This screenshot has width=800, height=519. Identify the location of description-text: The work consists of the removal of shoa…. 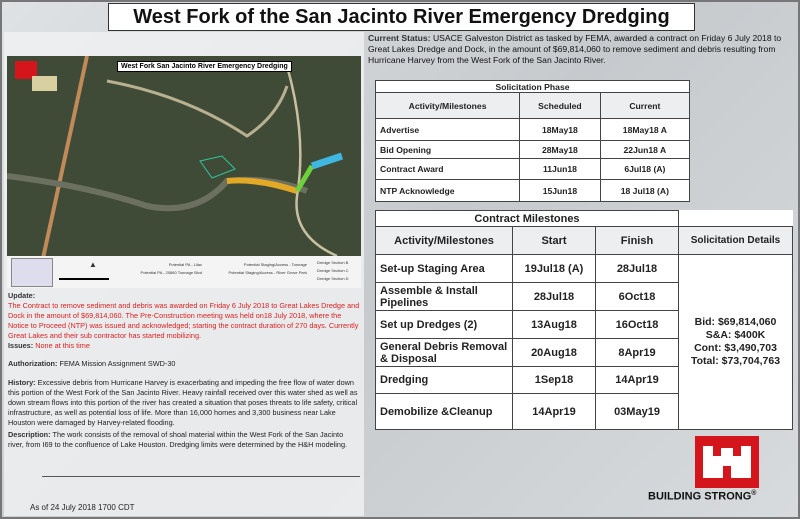
(178, 439).